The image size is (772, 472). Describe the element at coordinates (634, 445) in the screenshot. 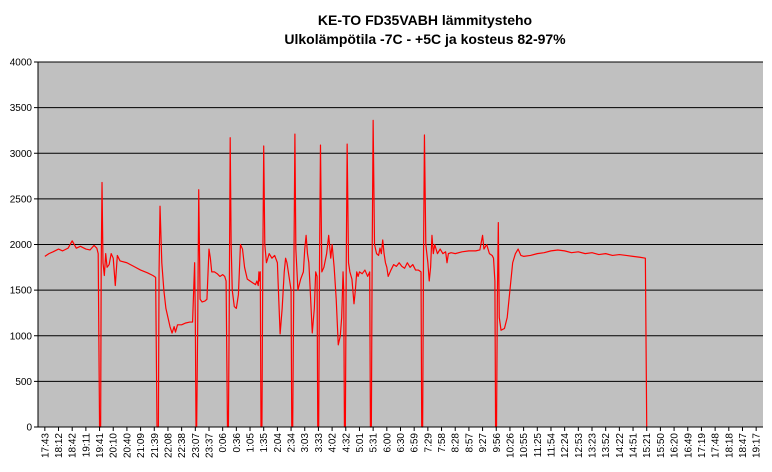

I see `x-tick-label: 14:51` at that location.